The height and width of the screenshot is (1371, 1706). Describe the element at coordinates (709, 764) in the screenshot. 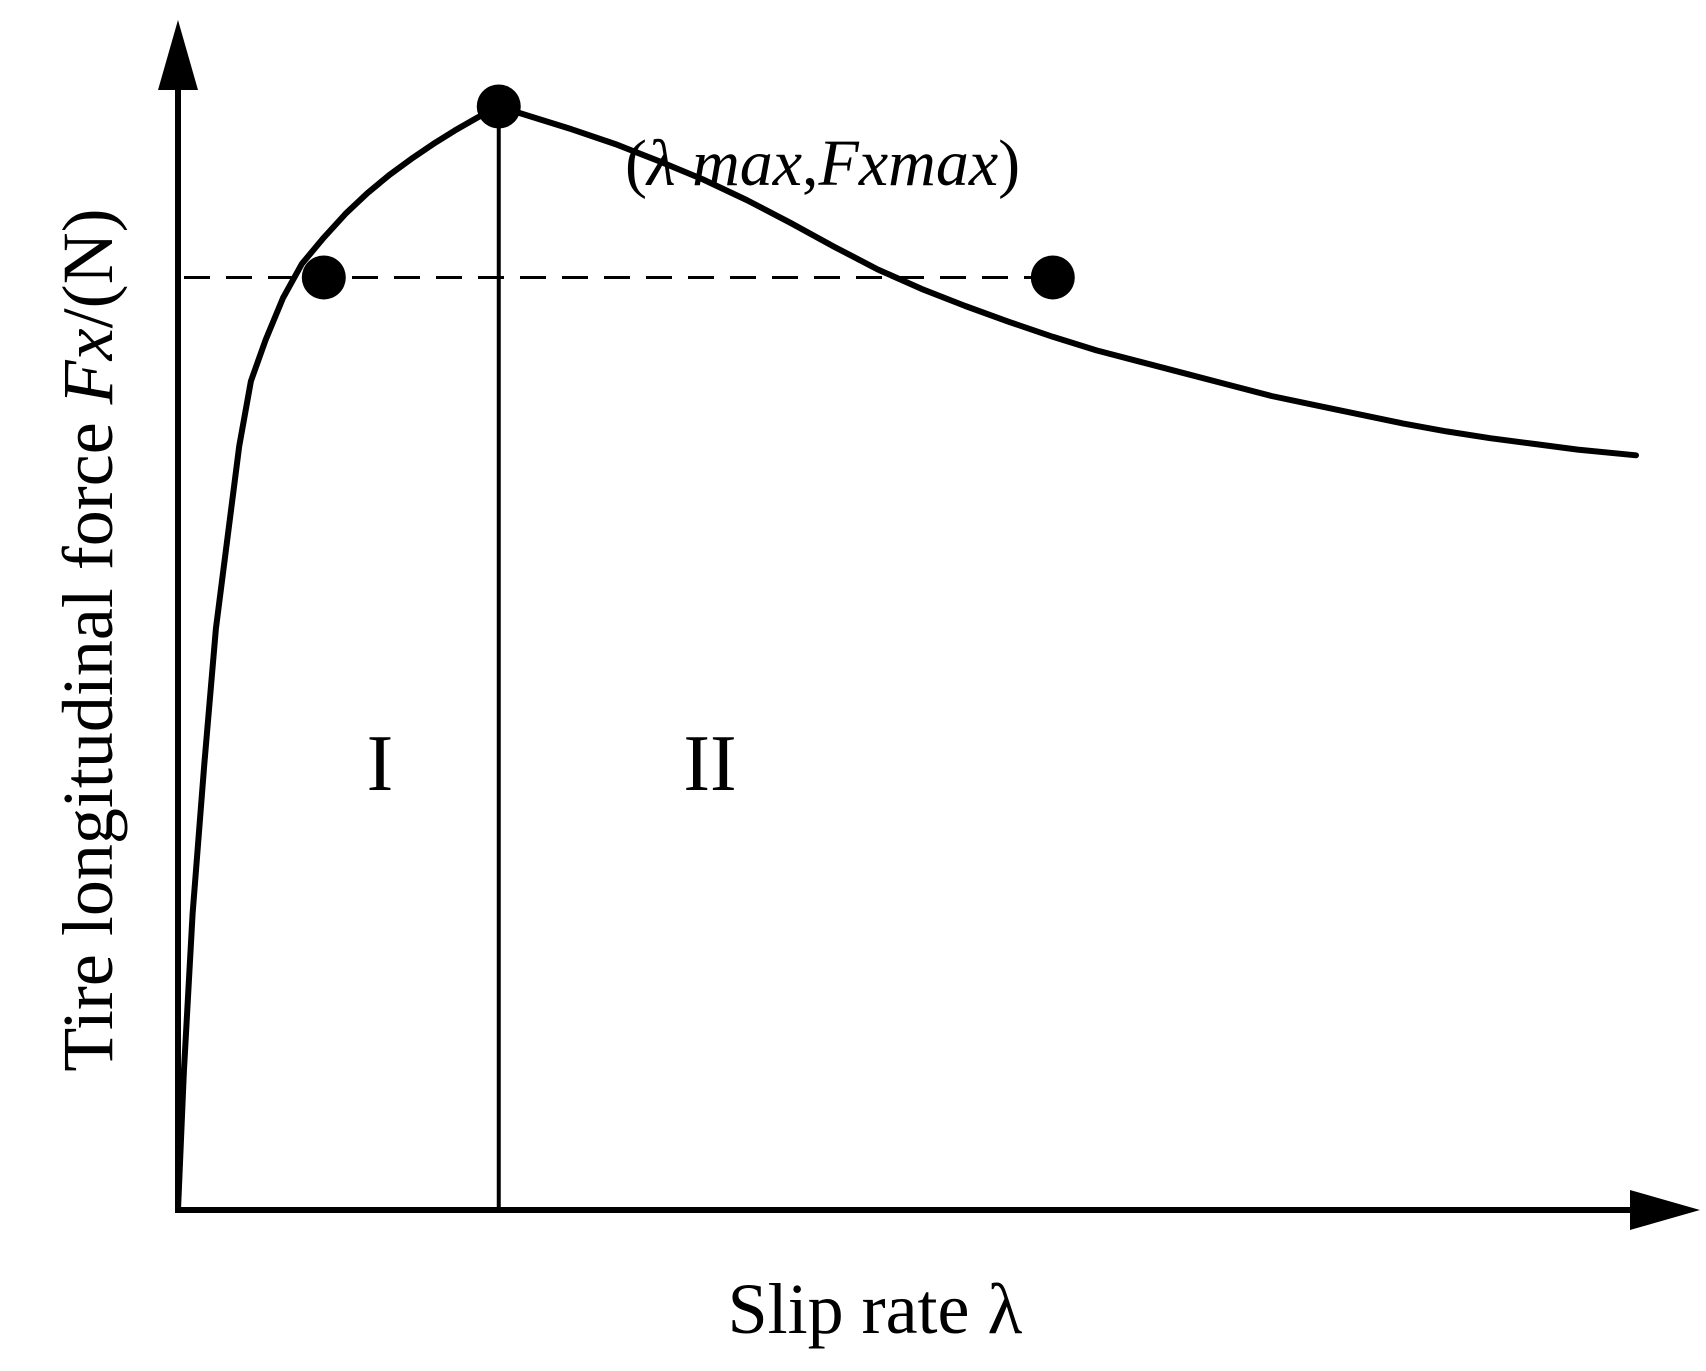

I see `region-label-2: II` at that location.